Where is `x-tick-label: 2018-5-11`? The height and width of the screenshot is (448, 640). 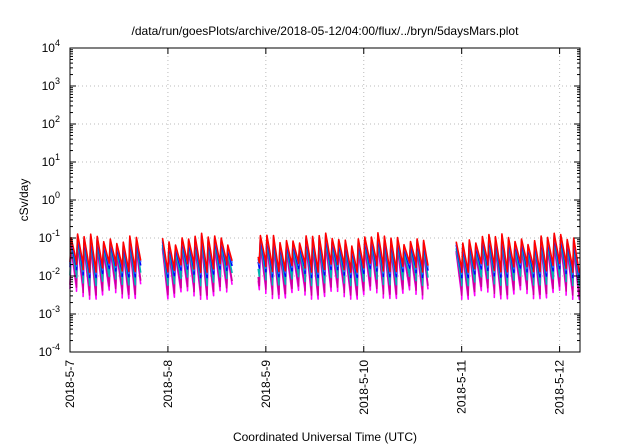 x-tick-label: 2018-5-11 is located at coordinates (462, 387).